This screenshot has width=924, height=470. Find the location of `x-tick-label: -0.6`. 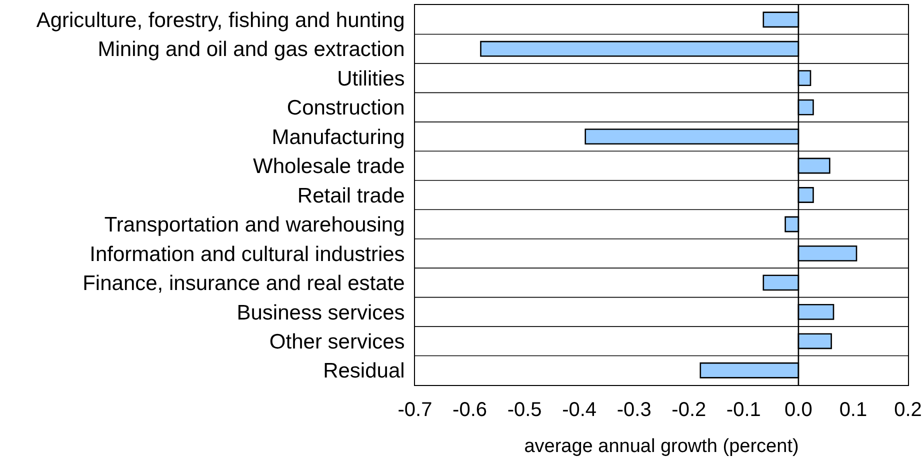

x-tick-label: -0.6 is located at coordinates (470, 410).